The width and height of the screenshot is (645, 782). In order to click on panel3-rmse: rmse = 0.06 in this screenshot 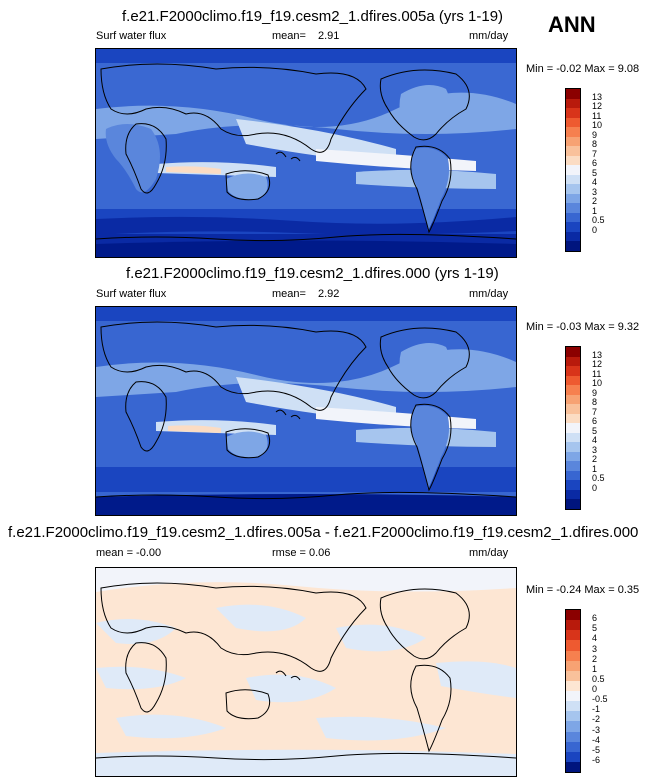, I will do `click(301, 553)`.